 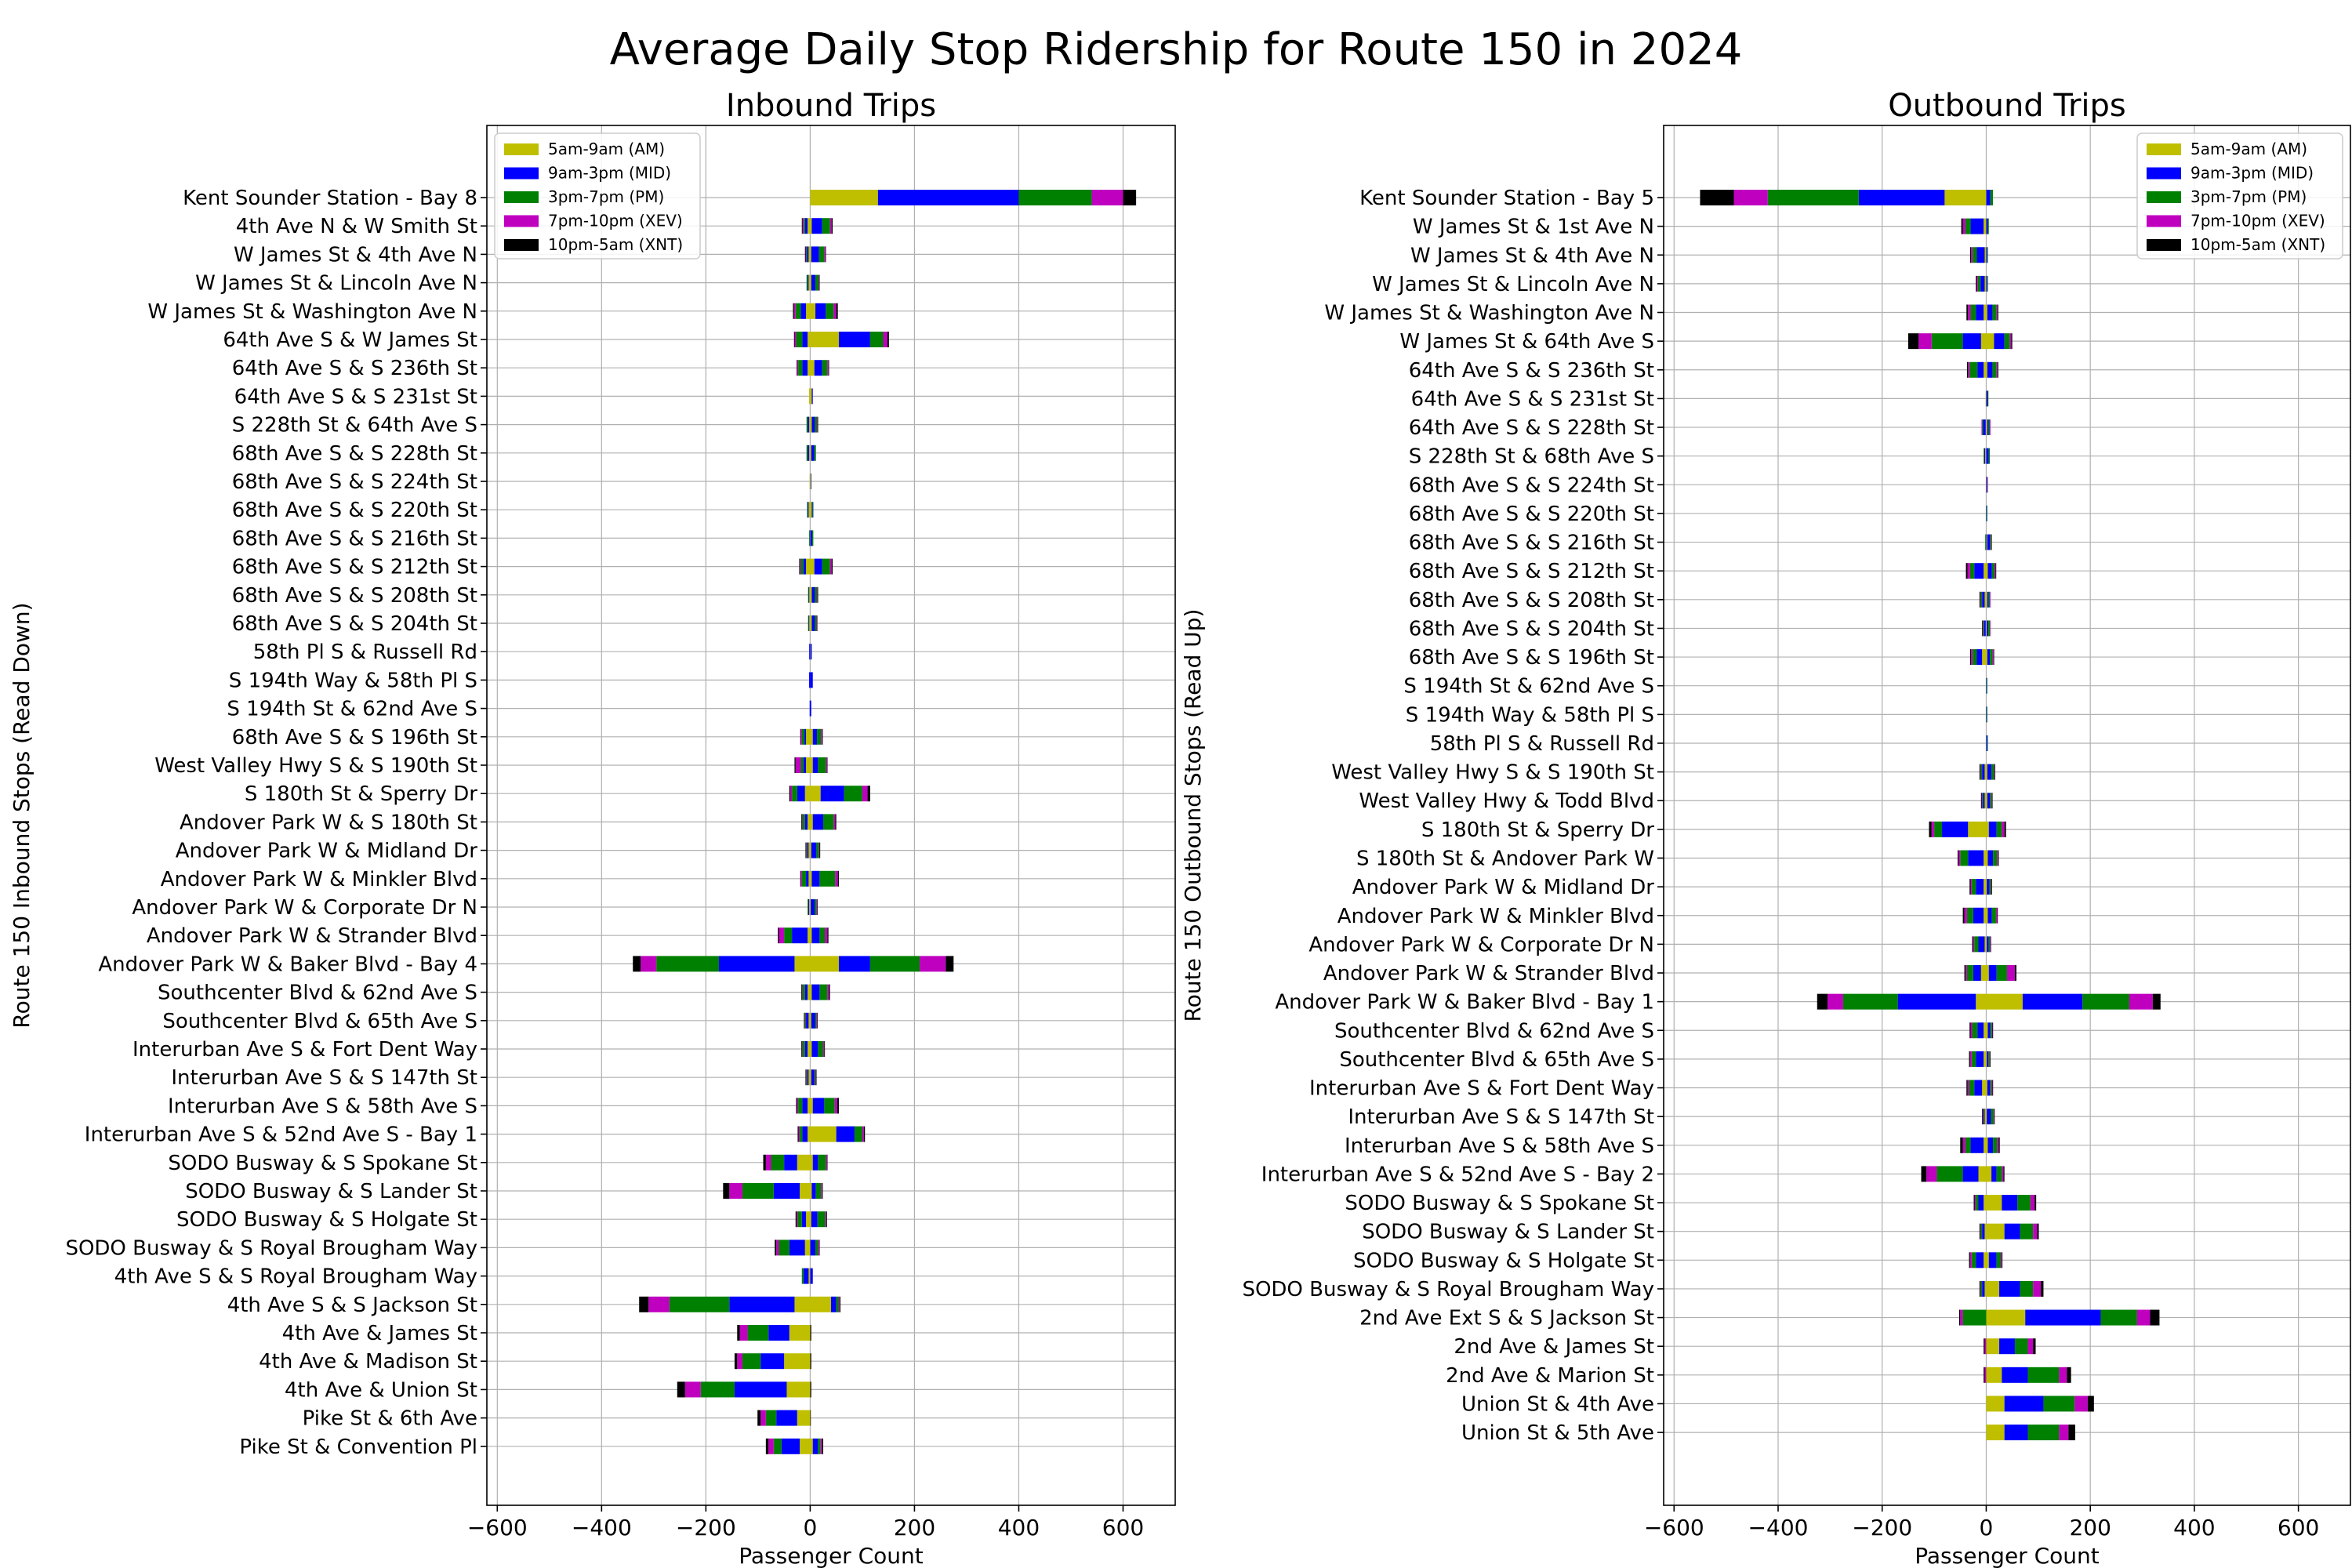 What do you see at coordinates (352, 1305) in the screenshot?
I see `y-tick-label: 4th Ave S & S Jackson St` at bounding box center [352, 1305].